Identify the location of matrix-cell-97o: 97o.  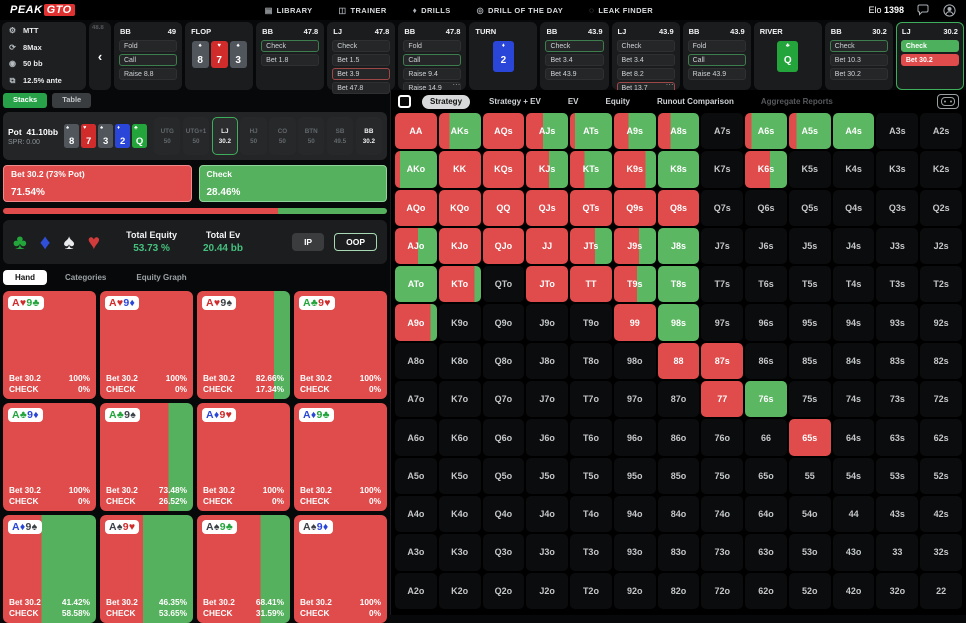
(635, 399).